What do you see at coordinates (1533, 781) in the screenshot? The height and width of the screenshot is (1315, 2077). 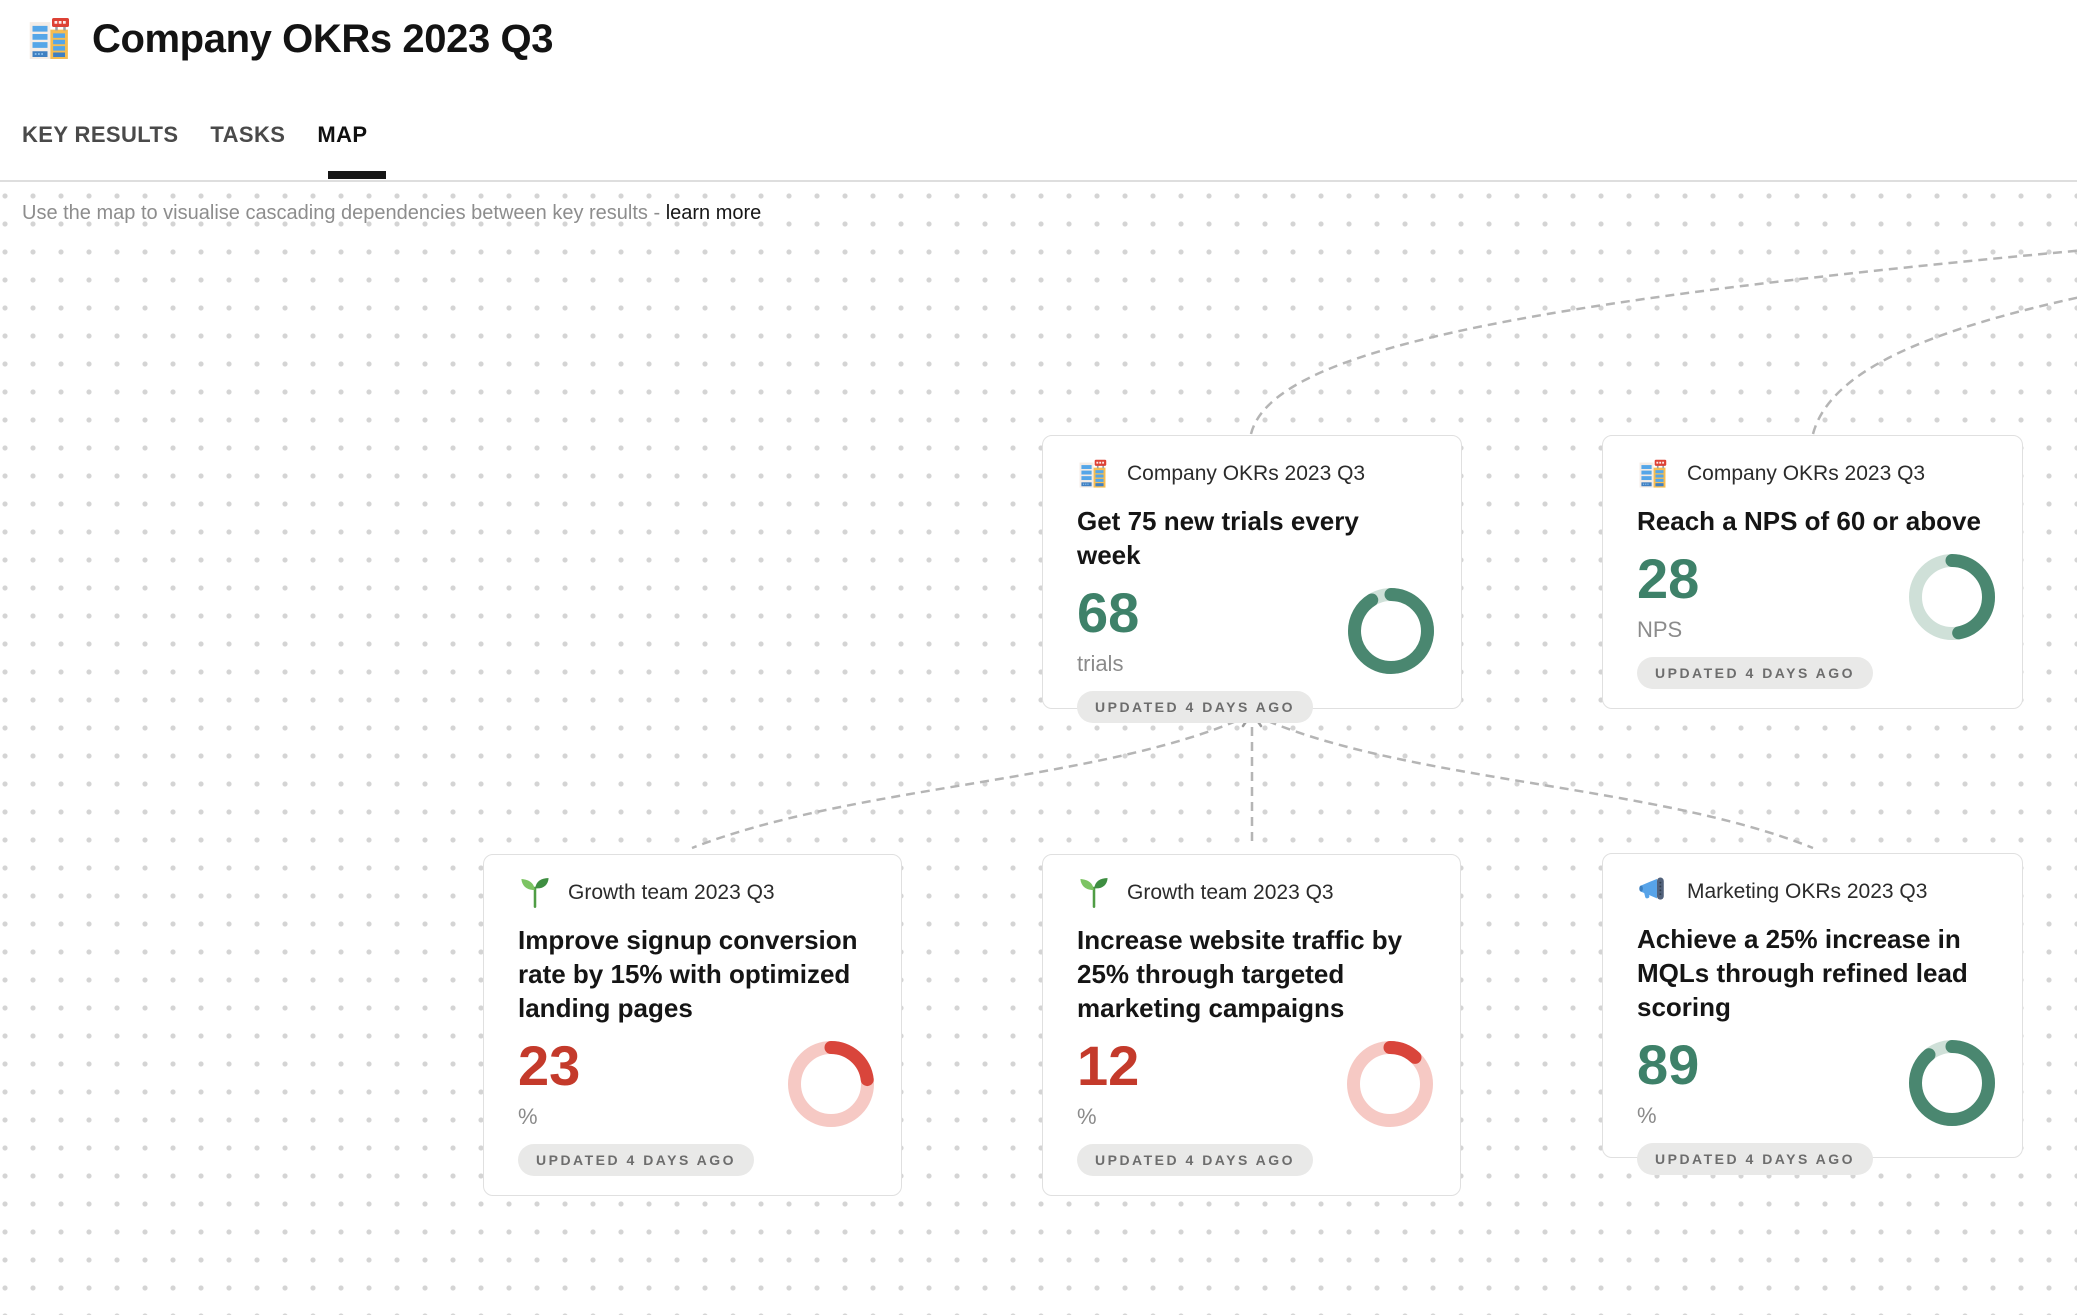 I see `connector-card0-card4` at bounding box center [1533, 781].